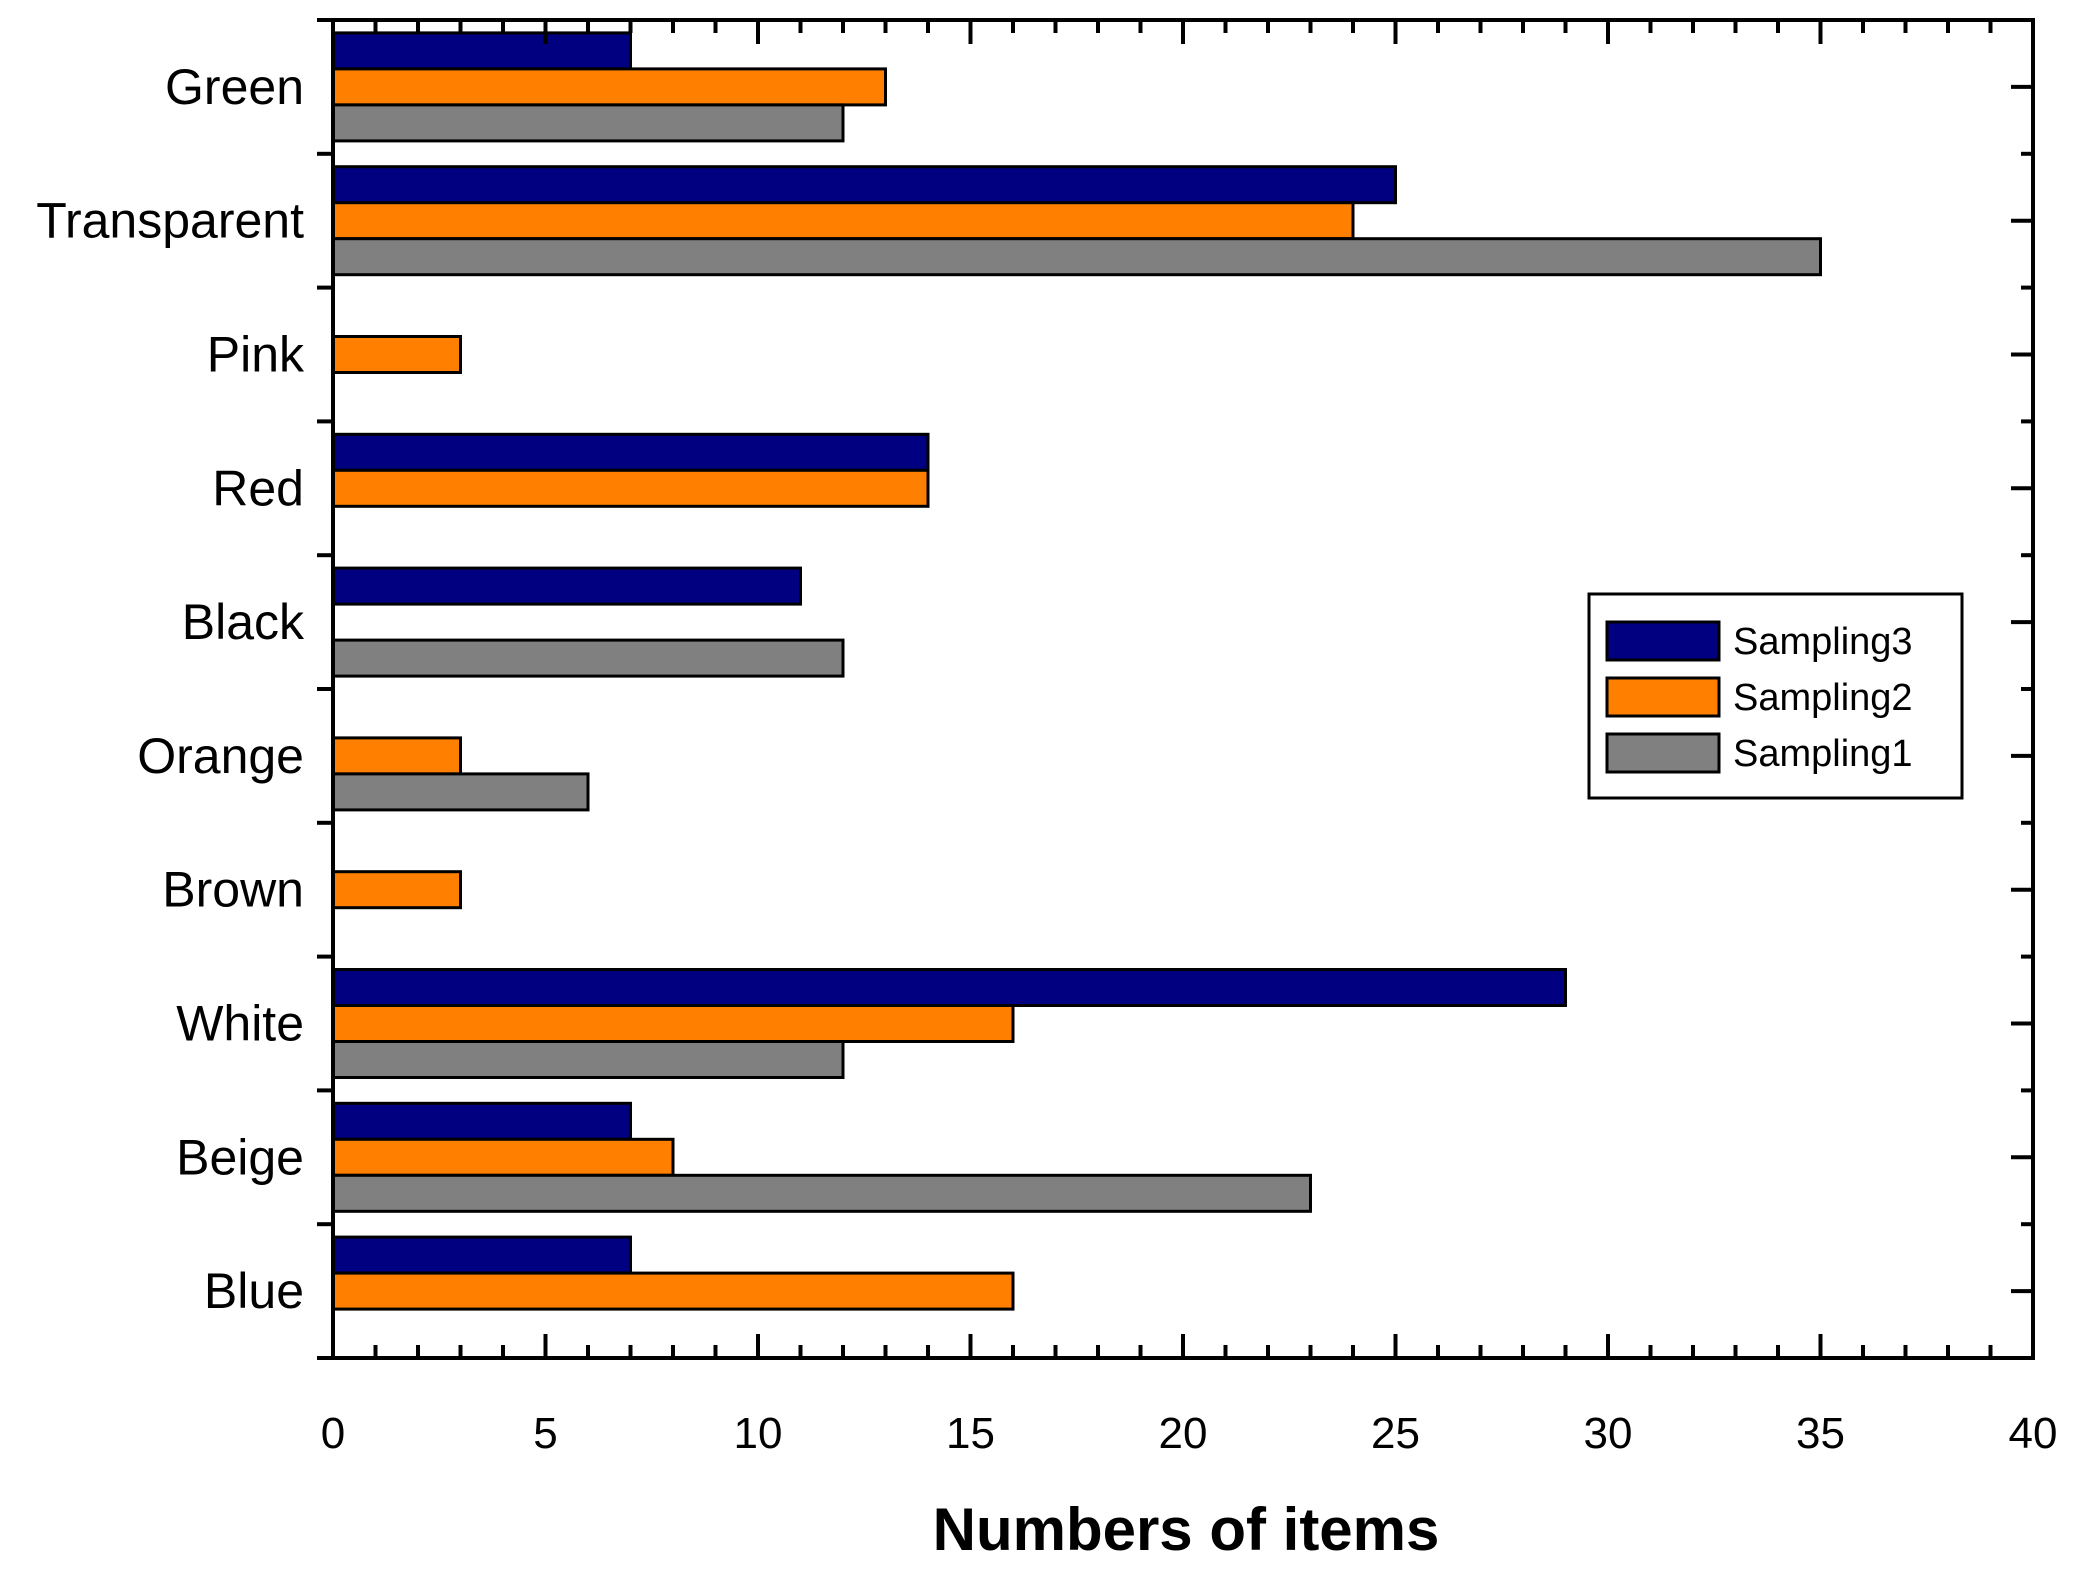  Describe the element at coordinates (460, 792) in the screenshot. I see `bar-sampling1-orange` at that location.